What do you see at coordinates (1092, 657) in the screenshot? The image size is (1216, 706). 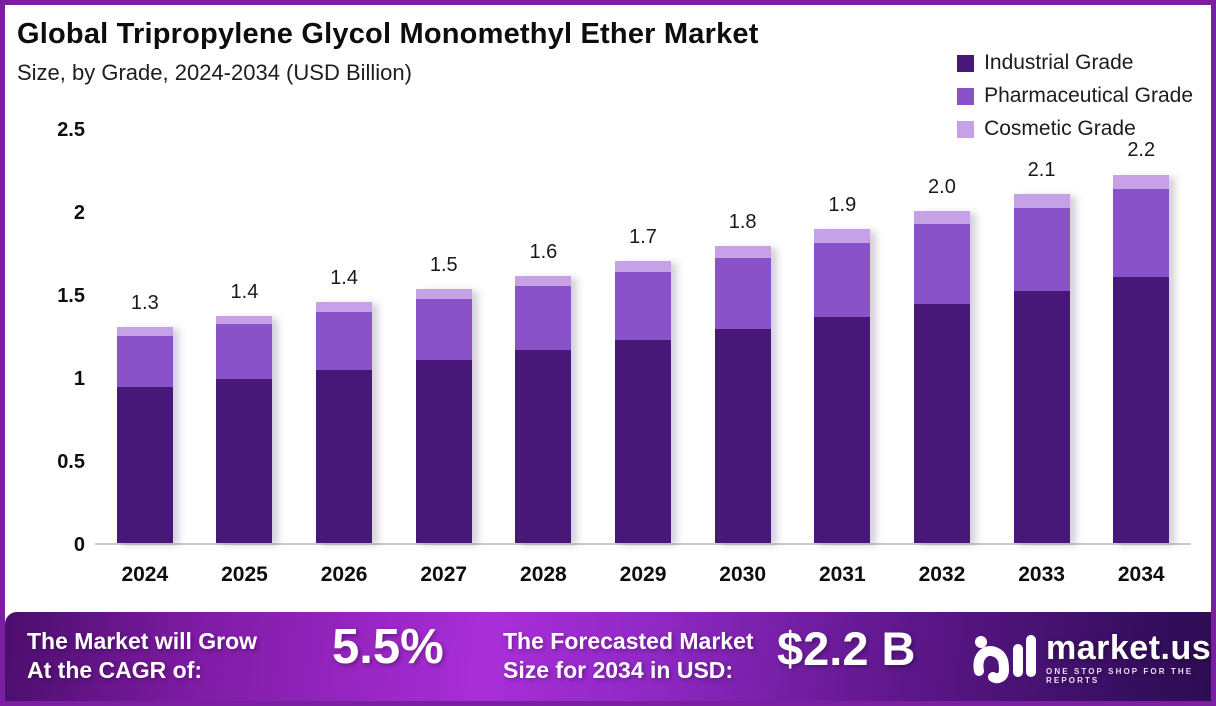 I see `brand-logo: market.us ONE STOP SHOP FOR THE REPORTS` at bounding box center [1092, 657].